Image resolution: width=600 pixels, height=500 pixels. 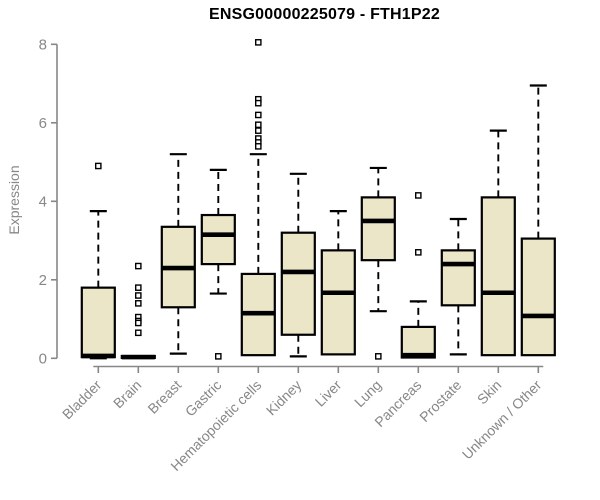 I want to click on x-tick-label: Bladder, so click(x=82, y=400).